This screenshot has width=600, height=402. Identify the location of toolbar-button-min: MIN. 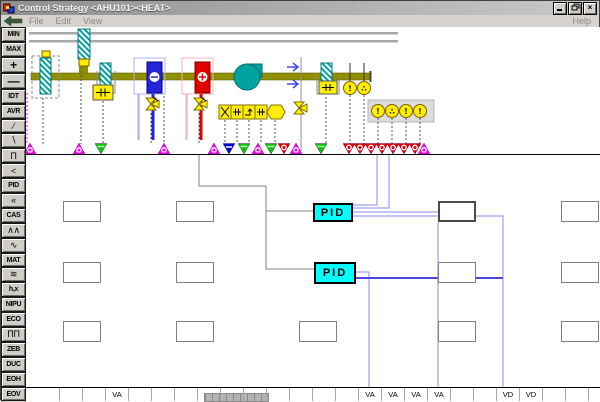
(13, 34).